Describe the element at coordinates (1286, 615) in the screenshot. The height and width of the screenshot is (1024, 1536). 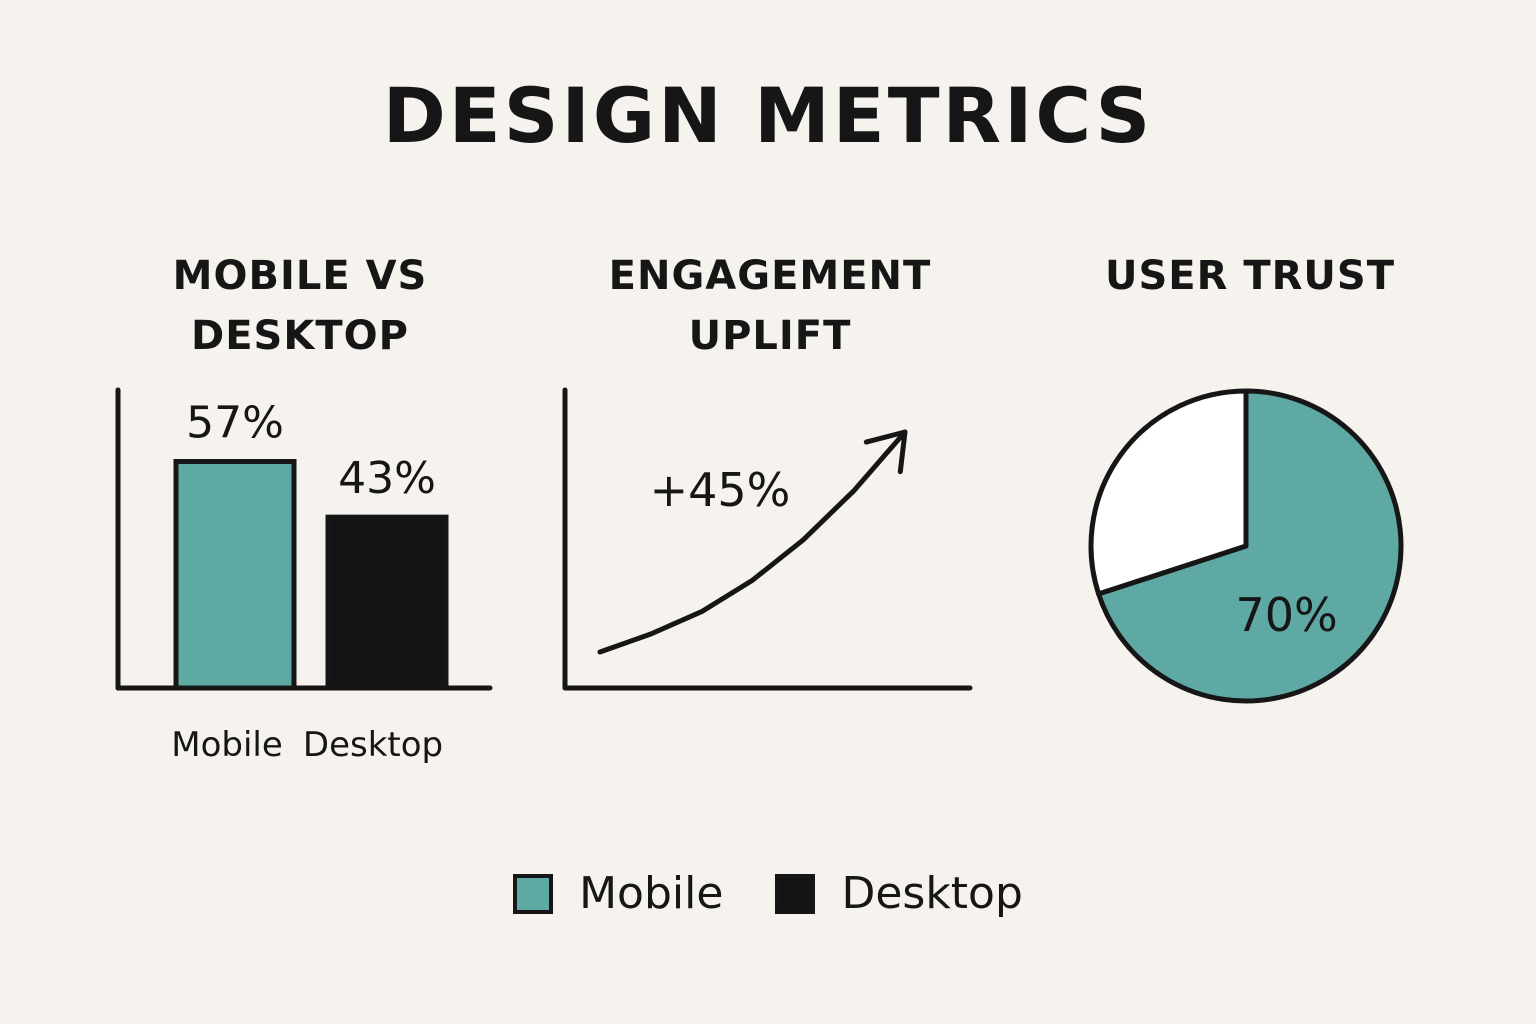
I see `pie-slice-label-1: 70%` at that location.